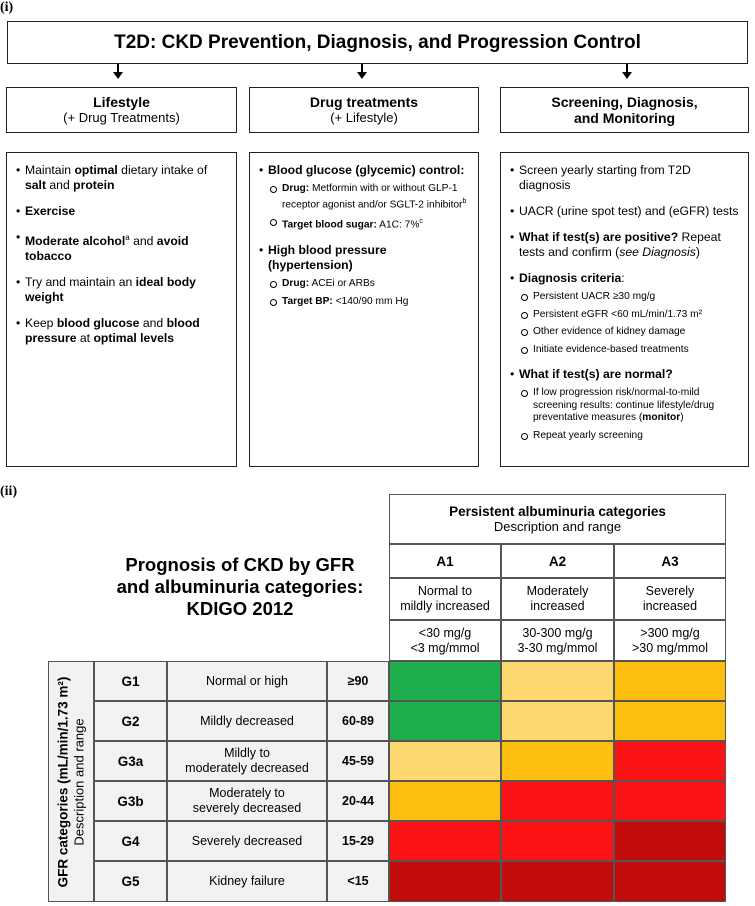 The width and height of the screenshot is (755, 906). I want to click on risk-cell-g4-a1, so click(445, 841).